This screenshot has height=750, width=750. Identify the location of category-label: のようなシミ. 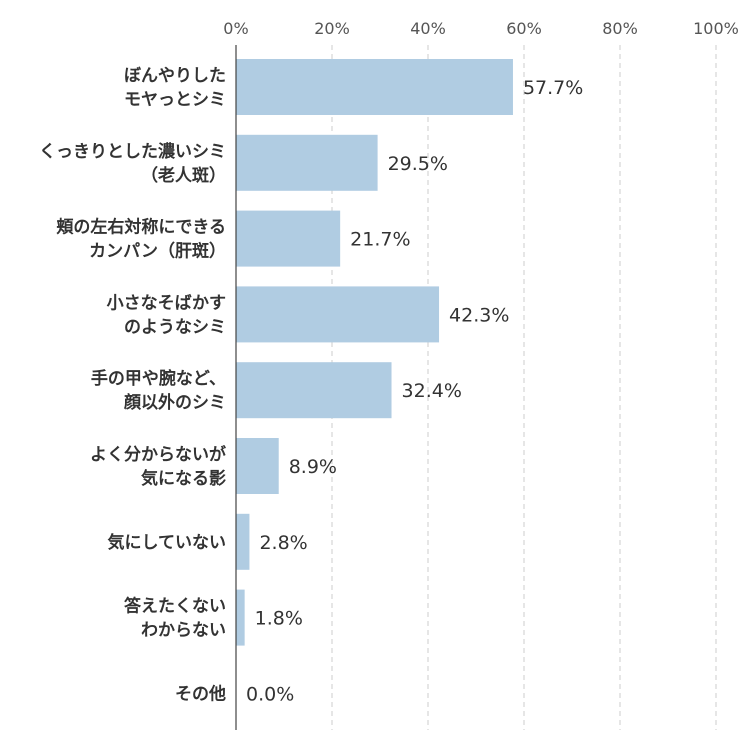
(175, 327).